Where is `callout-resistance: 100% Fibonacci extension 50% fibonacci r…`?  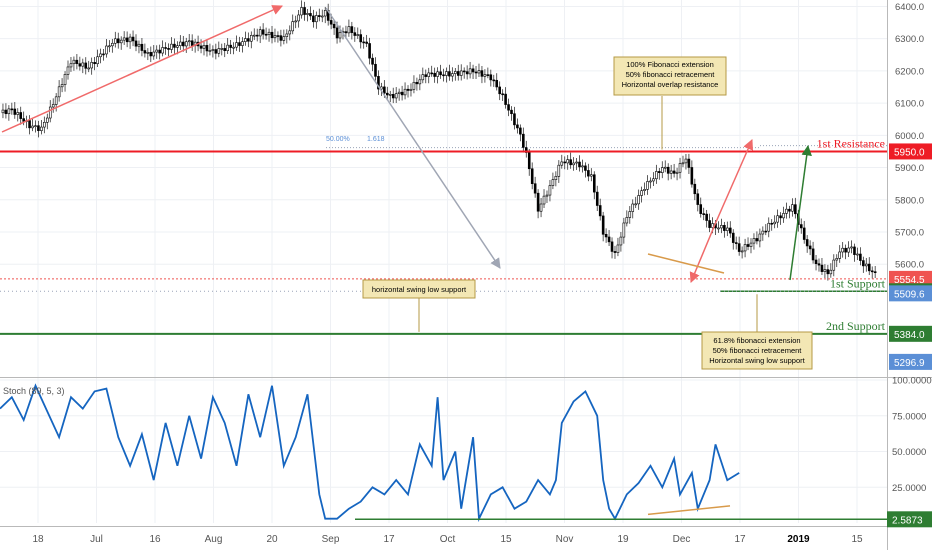
callout-resistance: 100% Fibonacci extension 50% fibonacci r… is located at coordinates (670, 76).